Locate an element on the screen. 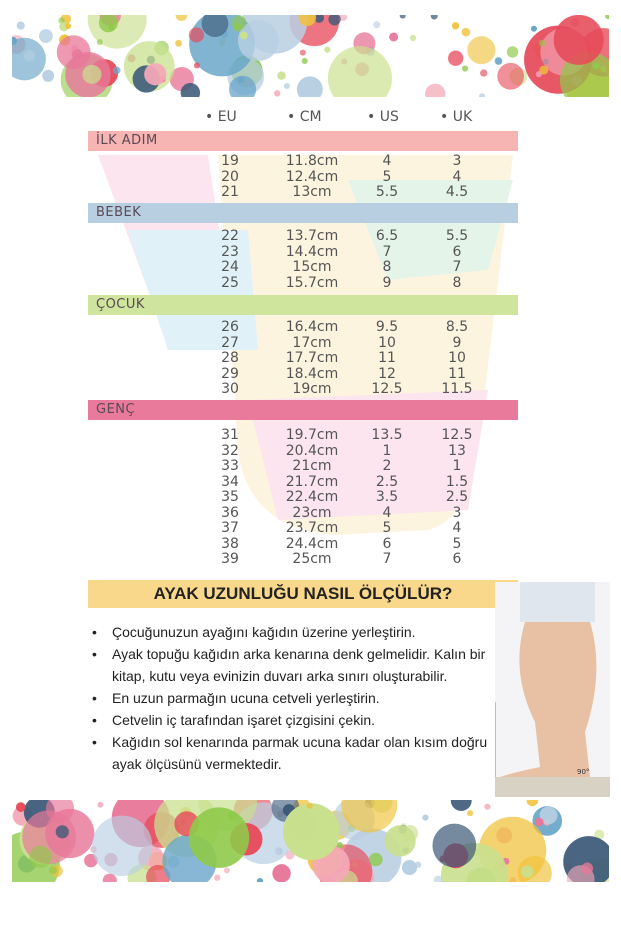 The width and height of the screenshot is (621, 931). us-cell: 1 is located at coordinates (387, 450).